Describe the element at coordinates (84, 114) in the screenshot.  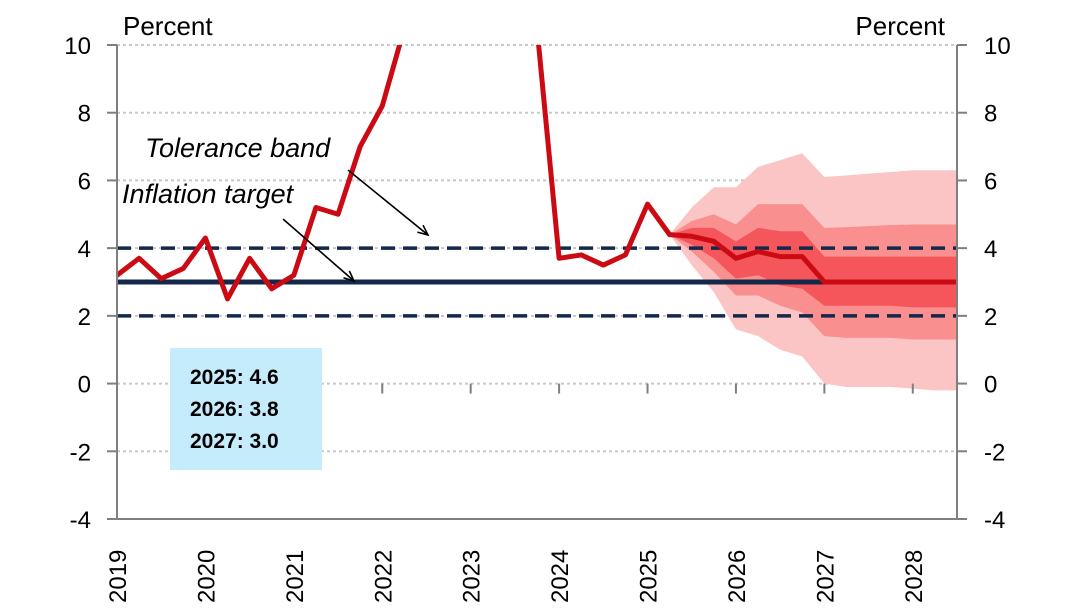
I see `y-tick-label-left: 8` at that location.